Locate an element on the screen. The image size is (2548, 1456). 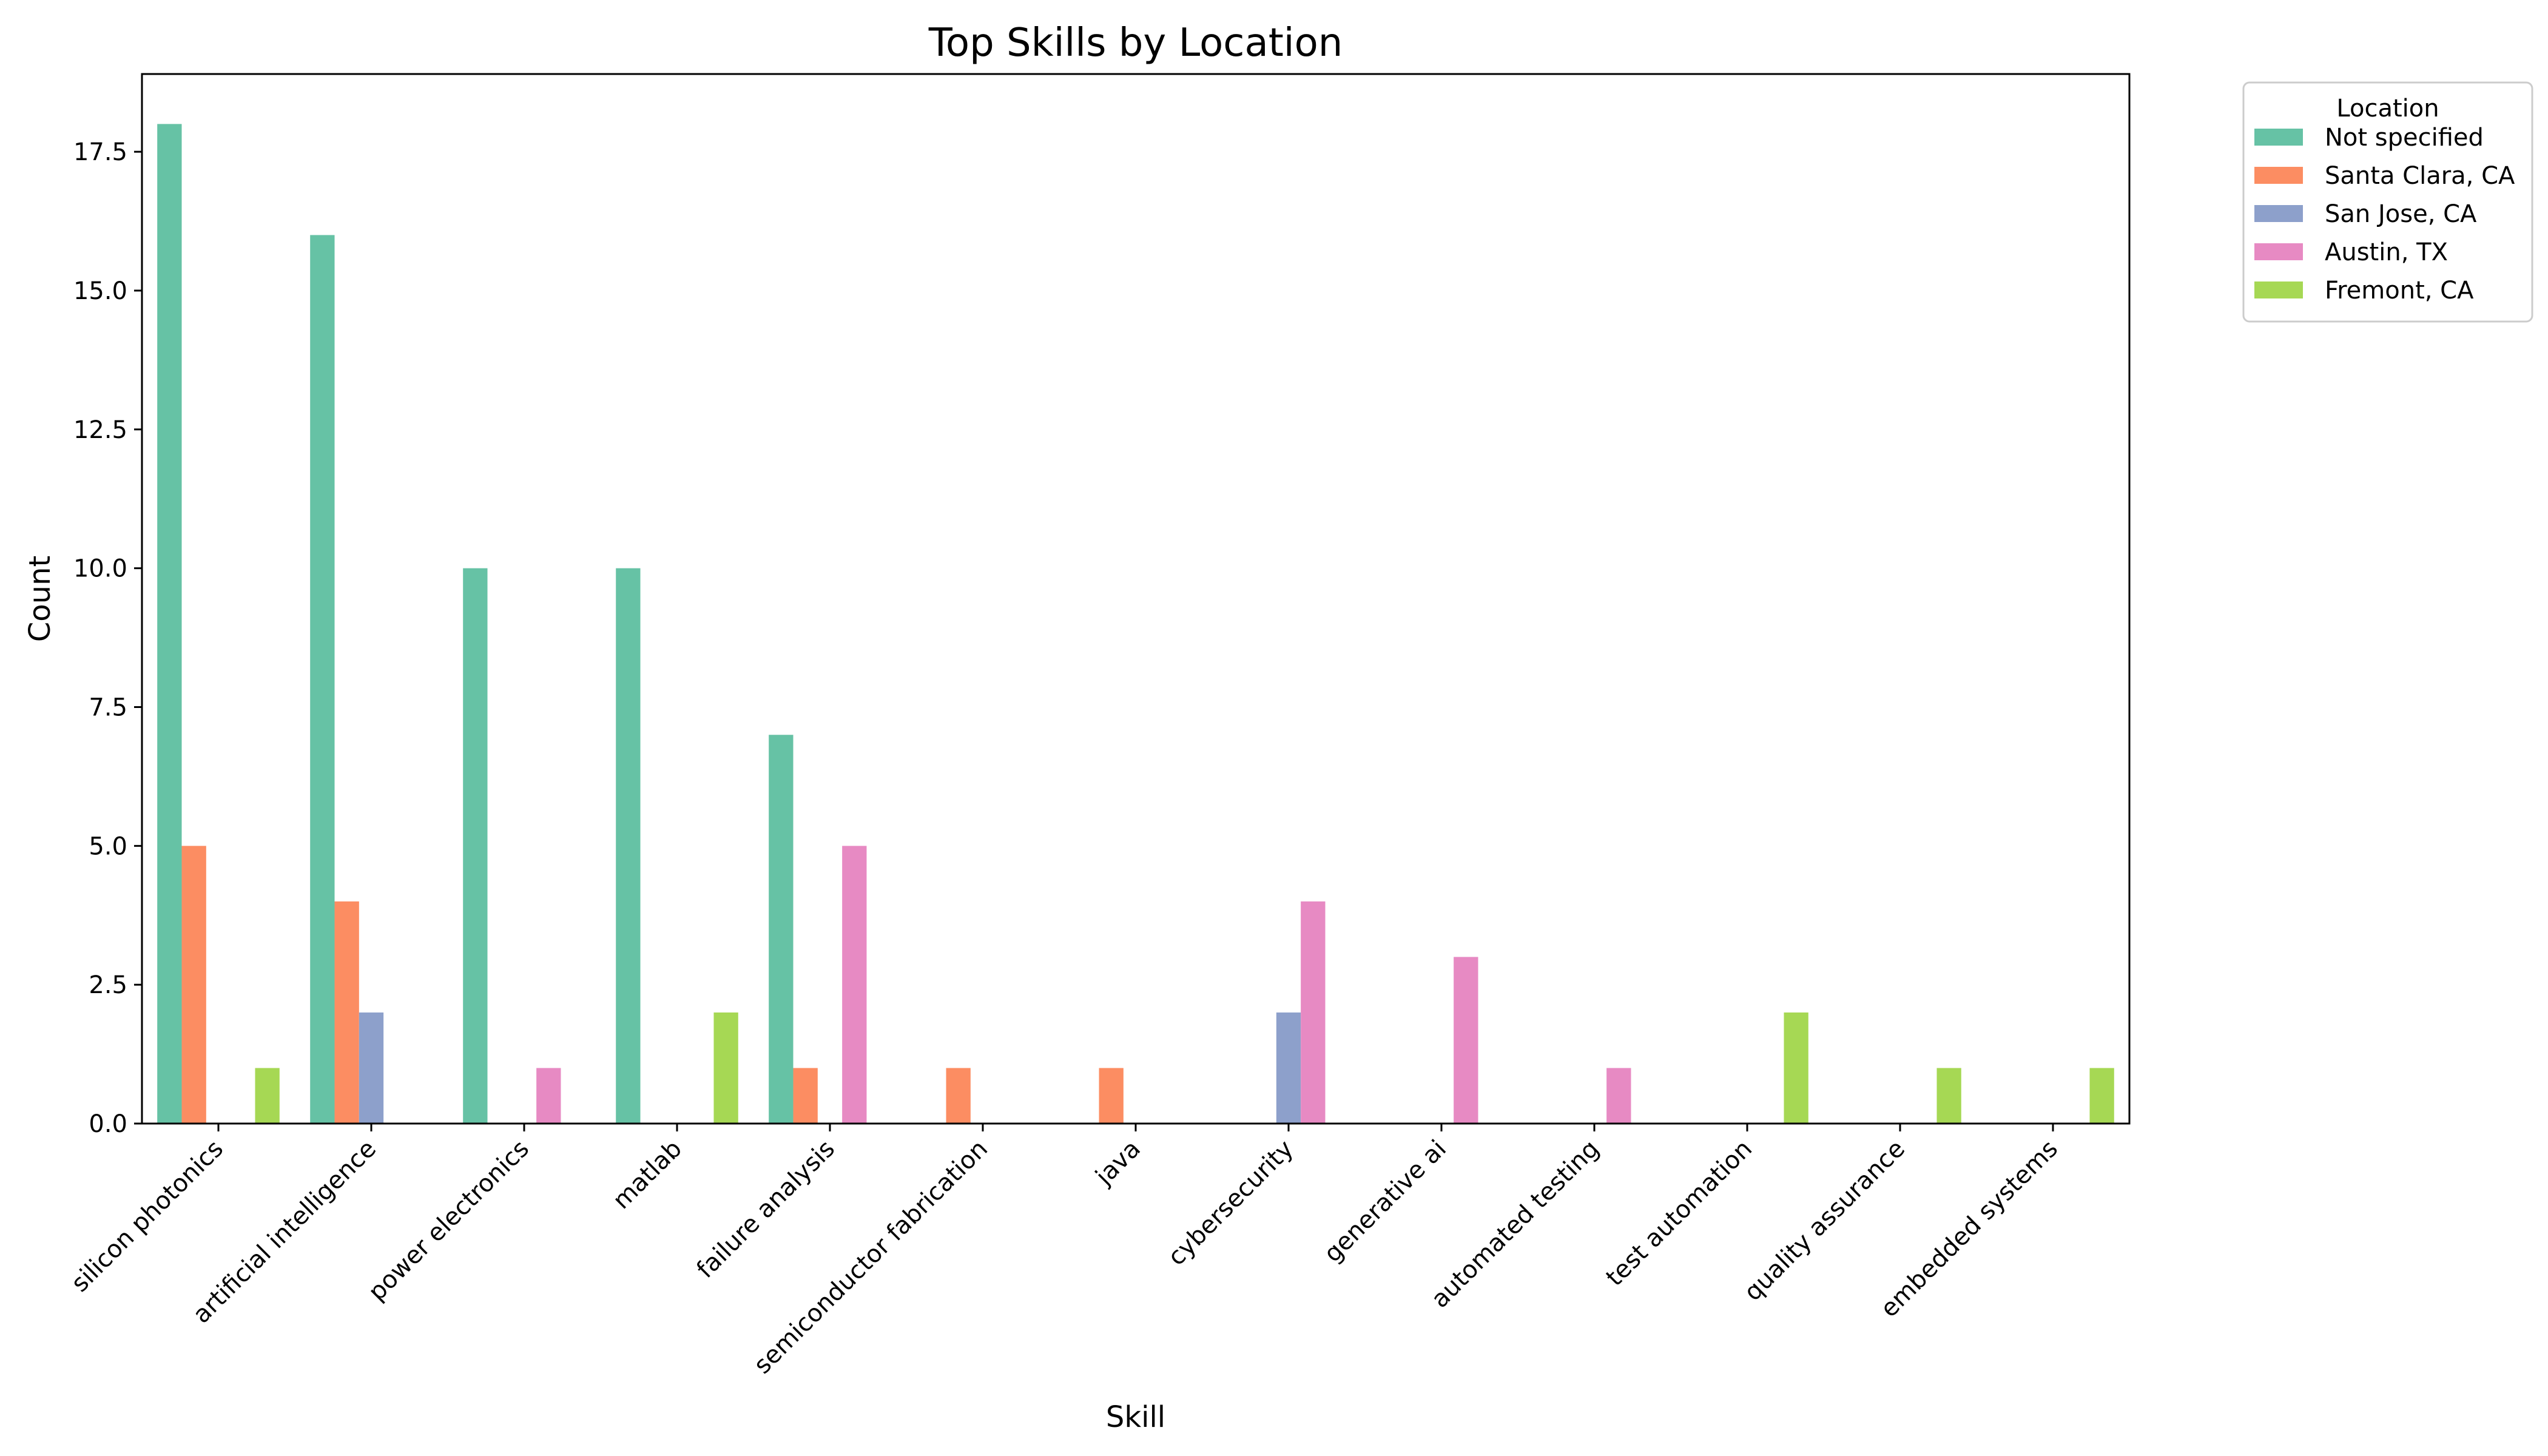
bar-failure-analysis-not-specified is located at coordinates (781, 929).